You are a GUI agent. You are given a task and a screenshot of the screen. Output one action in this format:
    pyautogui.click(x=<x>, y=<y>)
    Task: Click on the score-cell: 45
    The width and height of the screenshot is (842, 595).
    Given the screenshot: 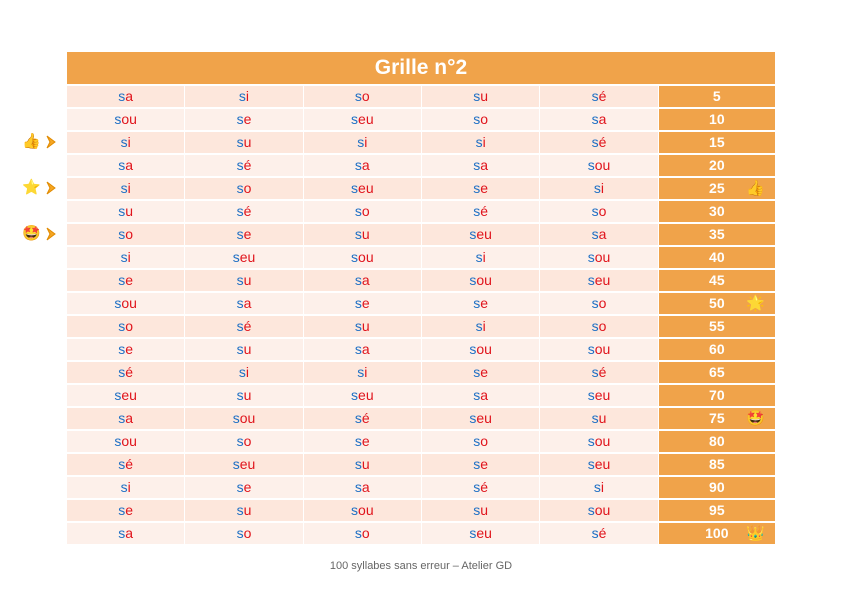 What is the action you would take?
    pyautogui.click(x=716, y=281)
    